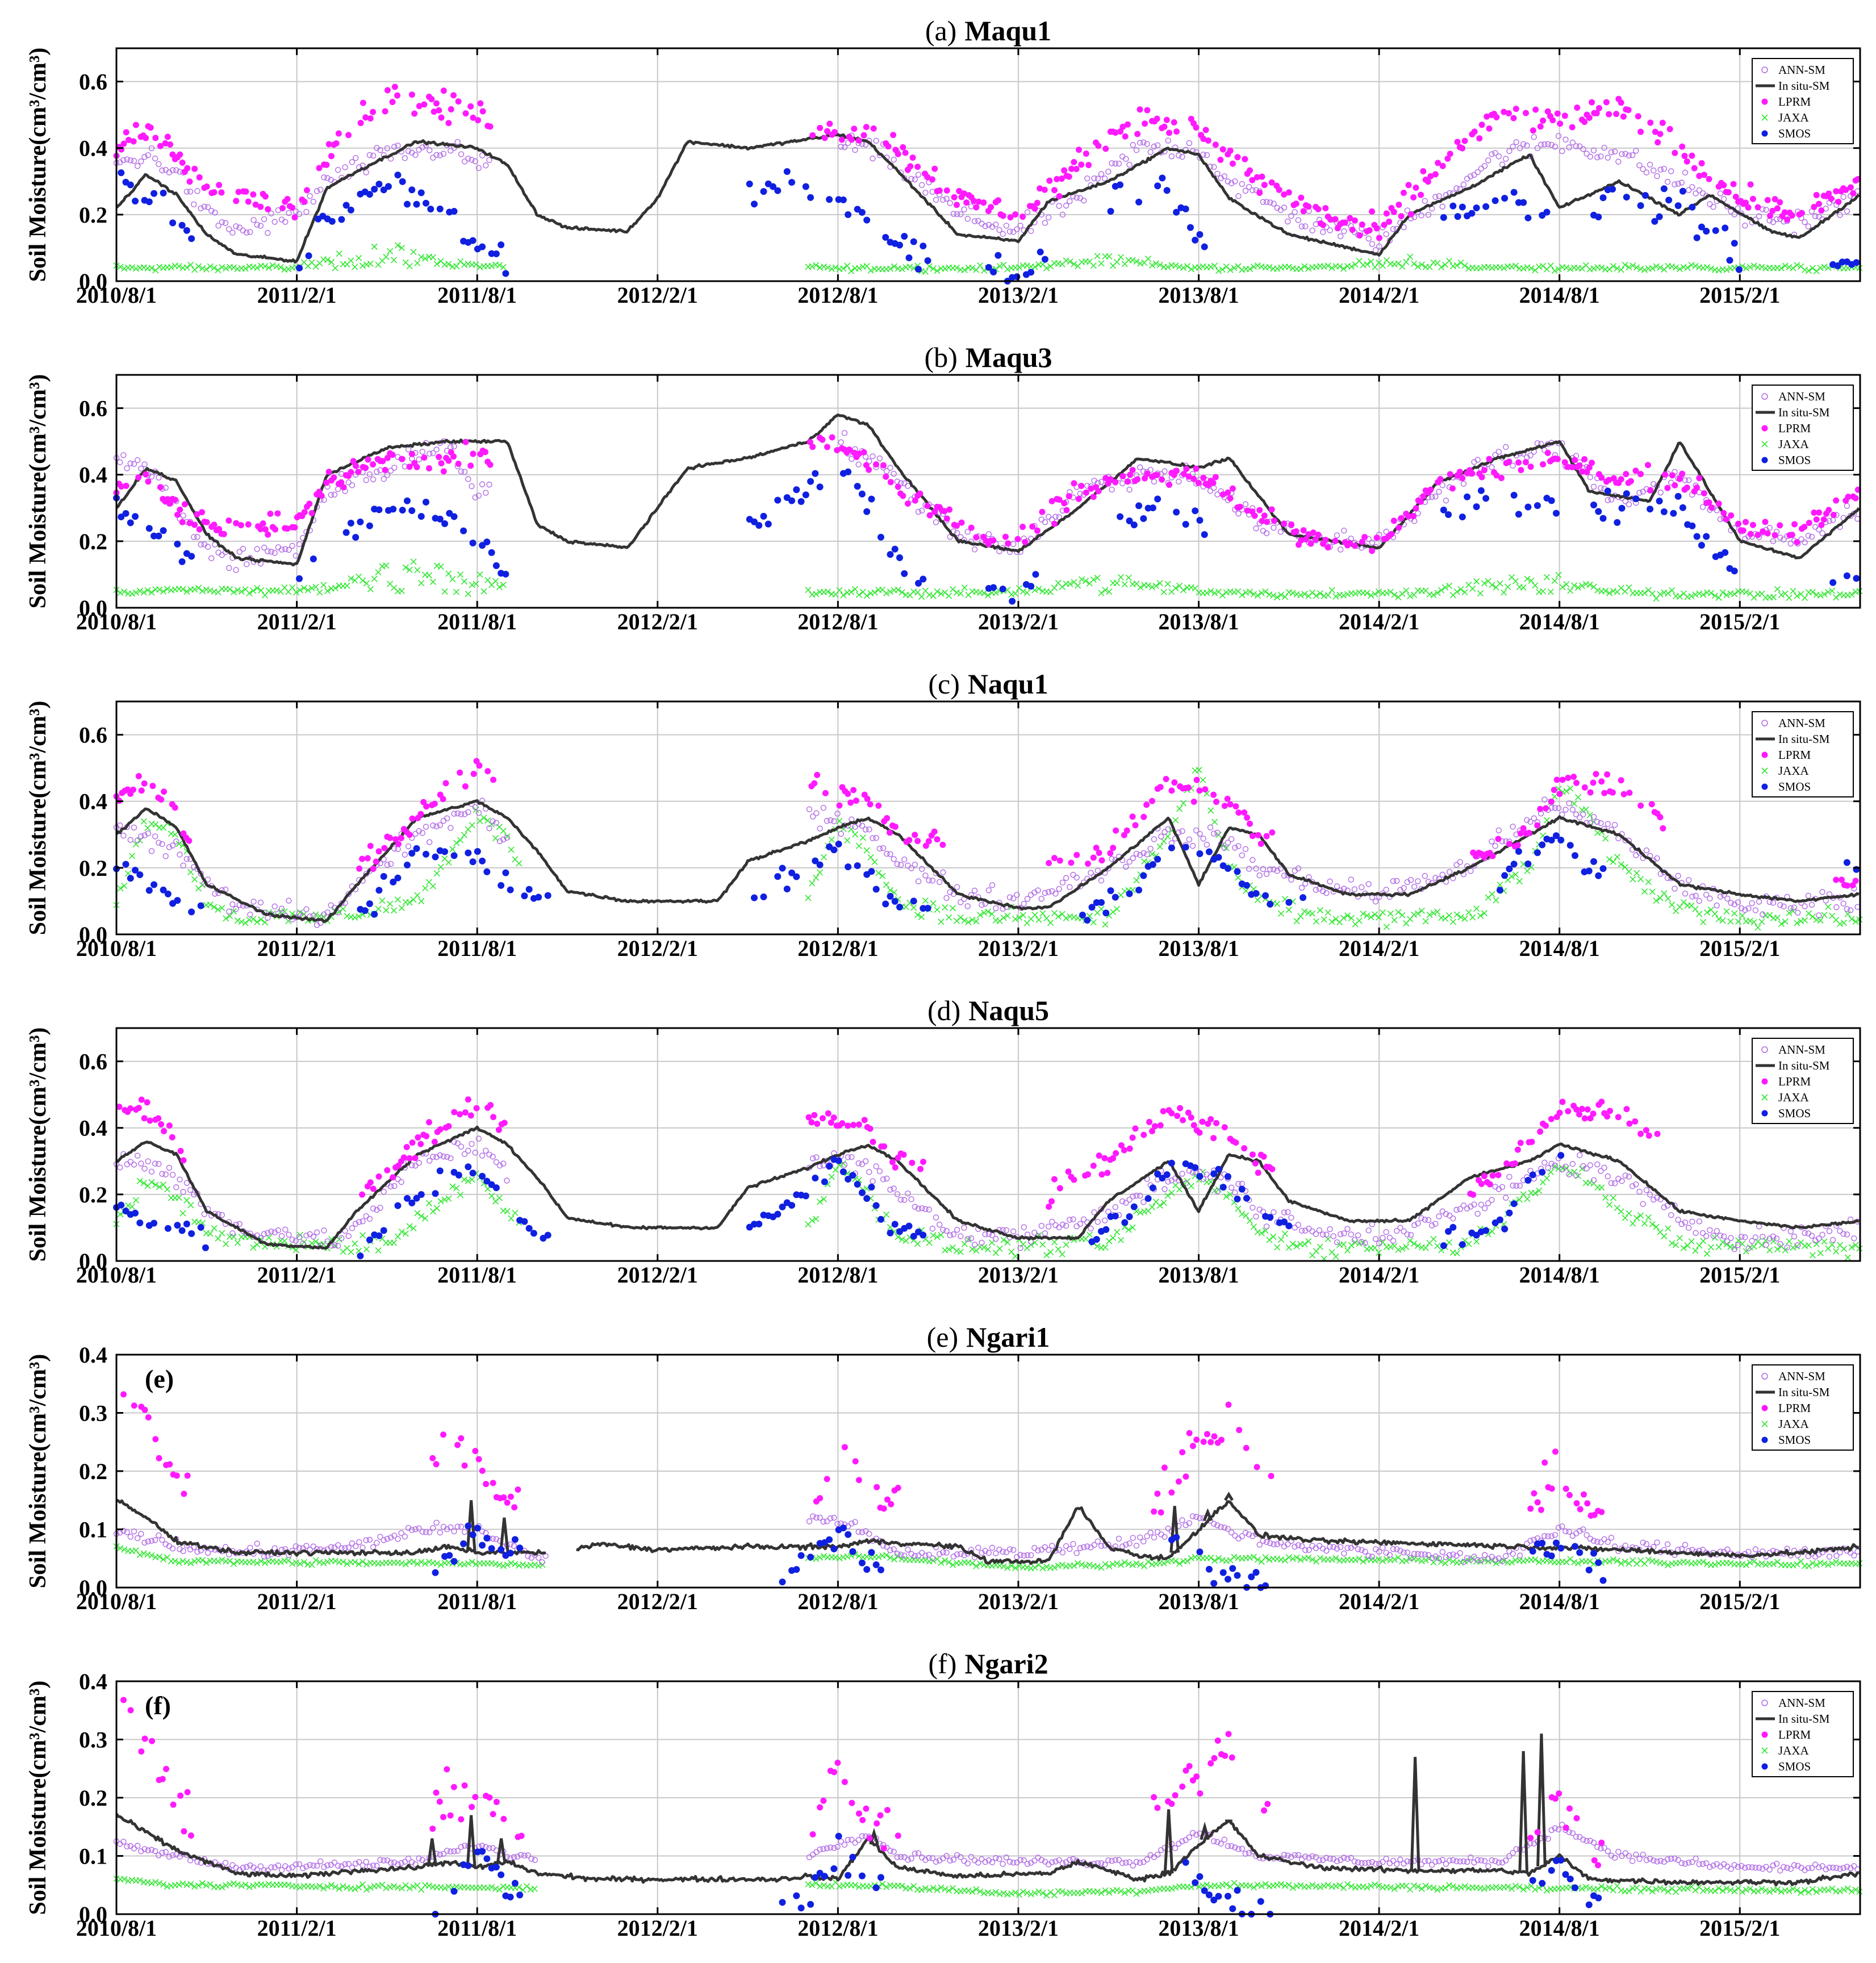 This screenshot has height=1963, width=1876. I want to click on legend-marker-lprm, so click(1764, 102).